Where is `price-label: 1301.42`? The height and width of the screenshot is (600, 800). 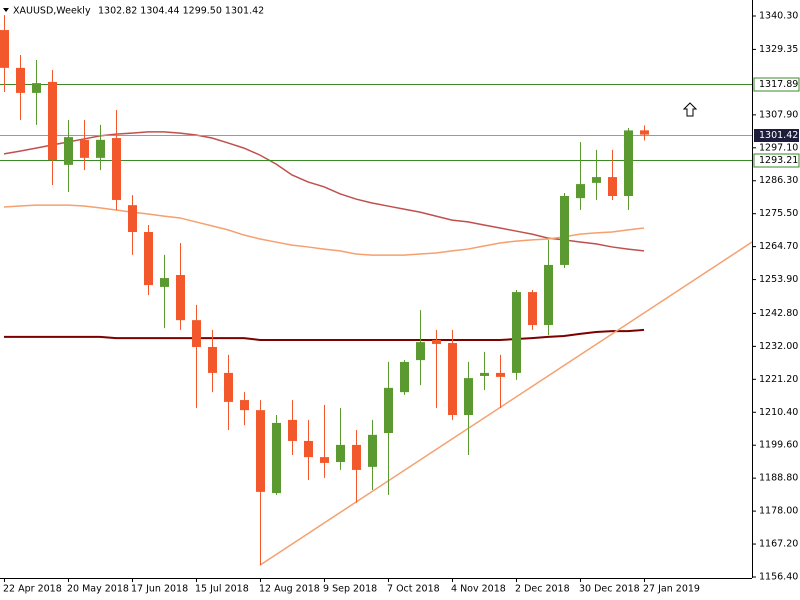
price-label: 1301.42 is located at coordinates (778, 135).